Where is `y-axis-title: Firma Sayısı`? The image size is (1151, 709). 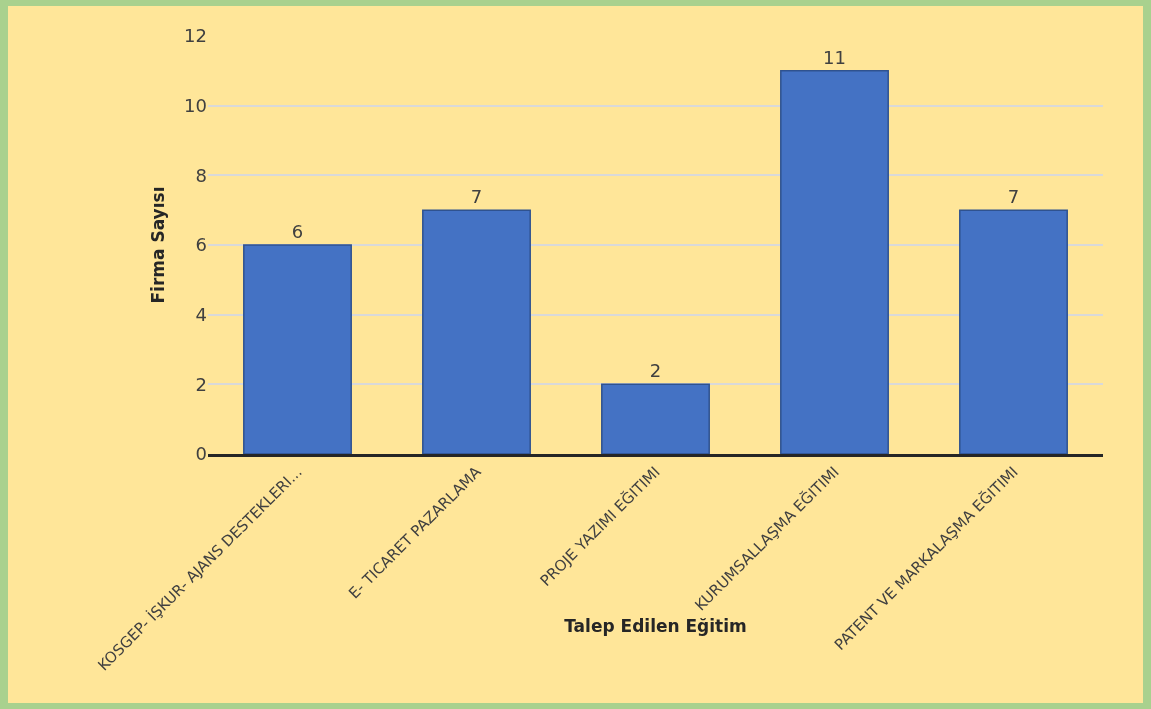 y-axis-title: Firma Sayısı is located at coordinates (158, 245).